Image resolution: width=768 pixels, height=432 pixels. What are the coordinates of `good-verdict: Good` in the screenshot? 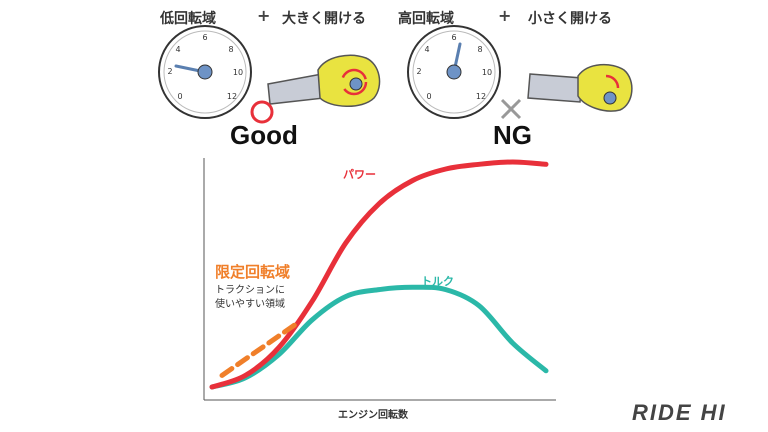 It's located at (264, 135).